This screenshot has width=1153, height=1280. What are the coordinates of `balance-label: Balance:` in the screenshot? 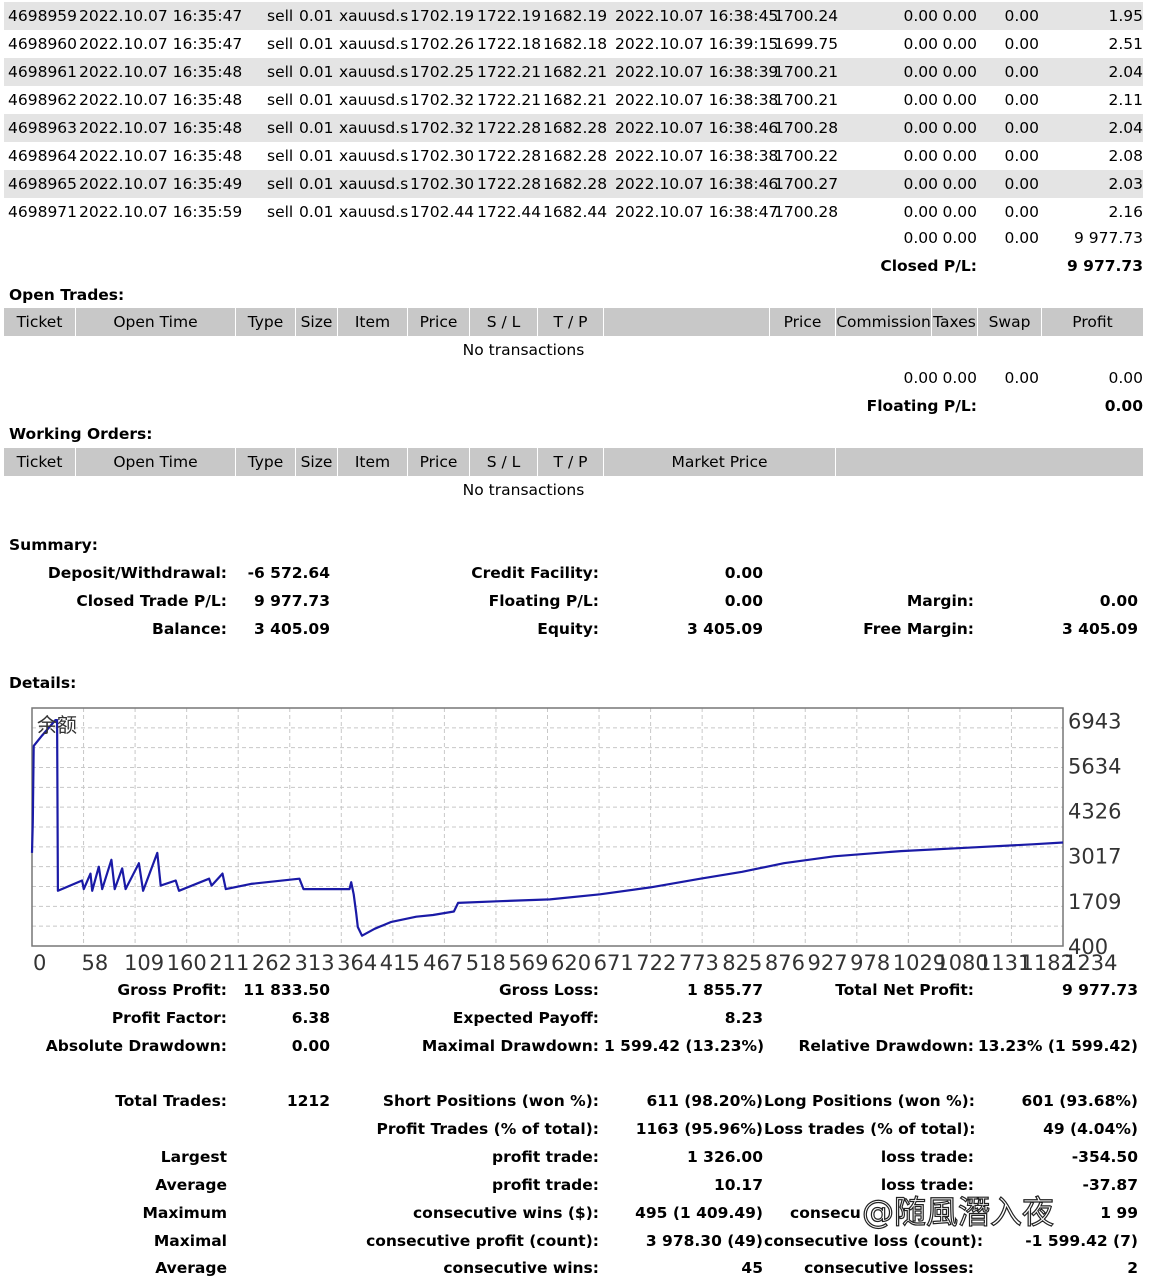 It's located at (189, 629).